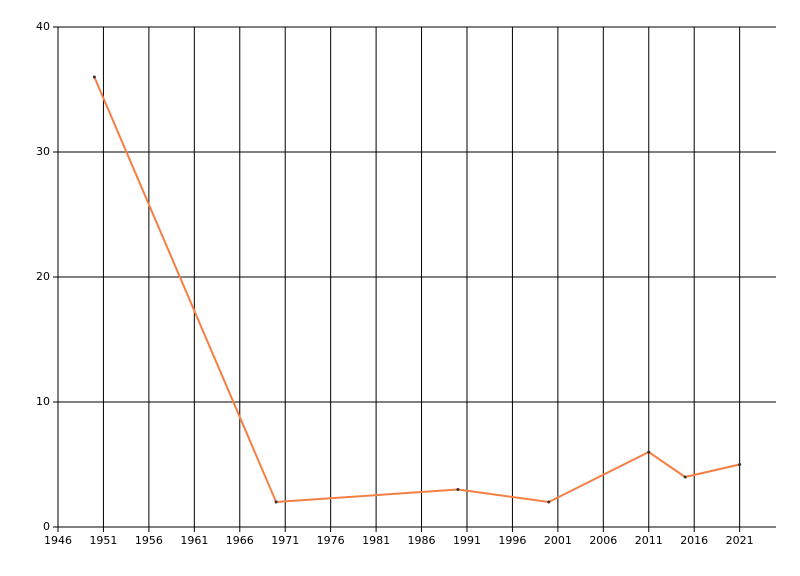  Describe the element at coordinates (149, 540) in the screenshot. I see `x-tick-label: 1956` at that location.